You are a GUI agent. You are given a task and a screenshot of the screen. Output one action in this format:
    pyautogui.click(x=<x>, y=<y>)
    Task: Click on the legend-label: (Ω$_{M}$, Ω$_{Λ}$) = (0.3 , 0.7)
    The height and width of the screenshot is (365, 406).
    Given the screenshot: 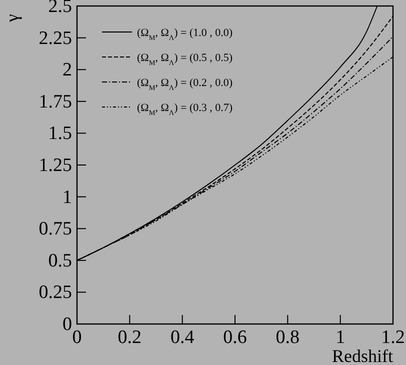 What is the action you would take?
    pyautogui.click(x=185, y=109)
    